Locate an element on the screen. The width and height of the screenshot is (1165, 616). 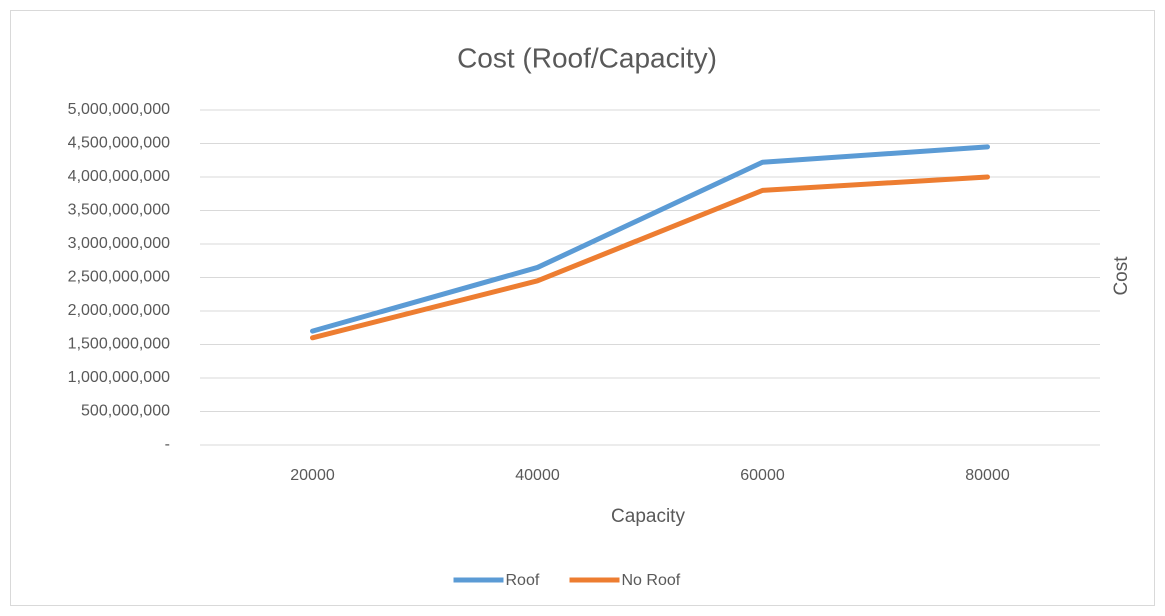
legend-label: Roof is located at coordinates (523, 580).